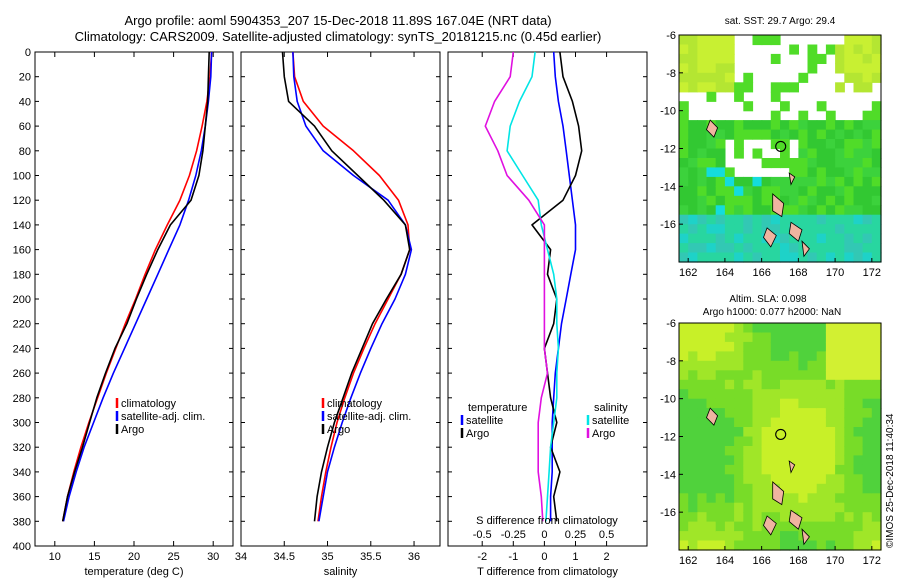  Describe the element at coordinates (761, 561) in the screenshot. I see `map-x-tick-label: 166` at that location.